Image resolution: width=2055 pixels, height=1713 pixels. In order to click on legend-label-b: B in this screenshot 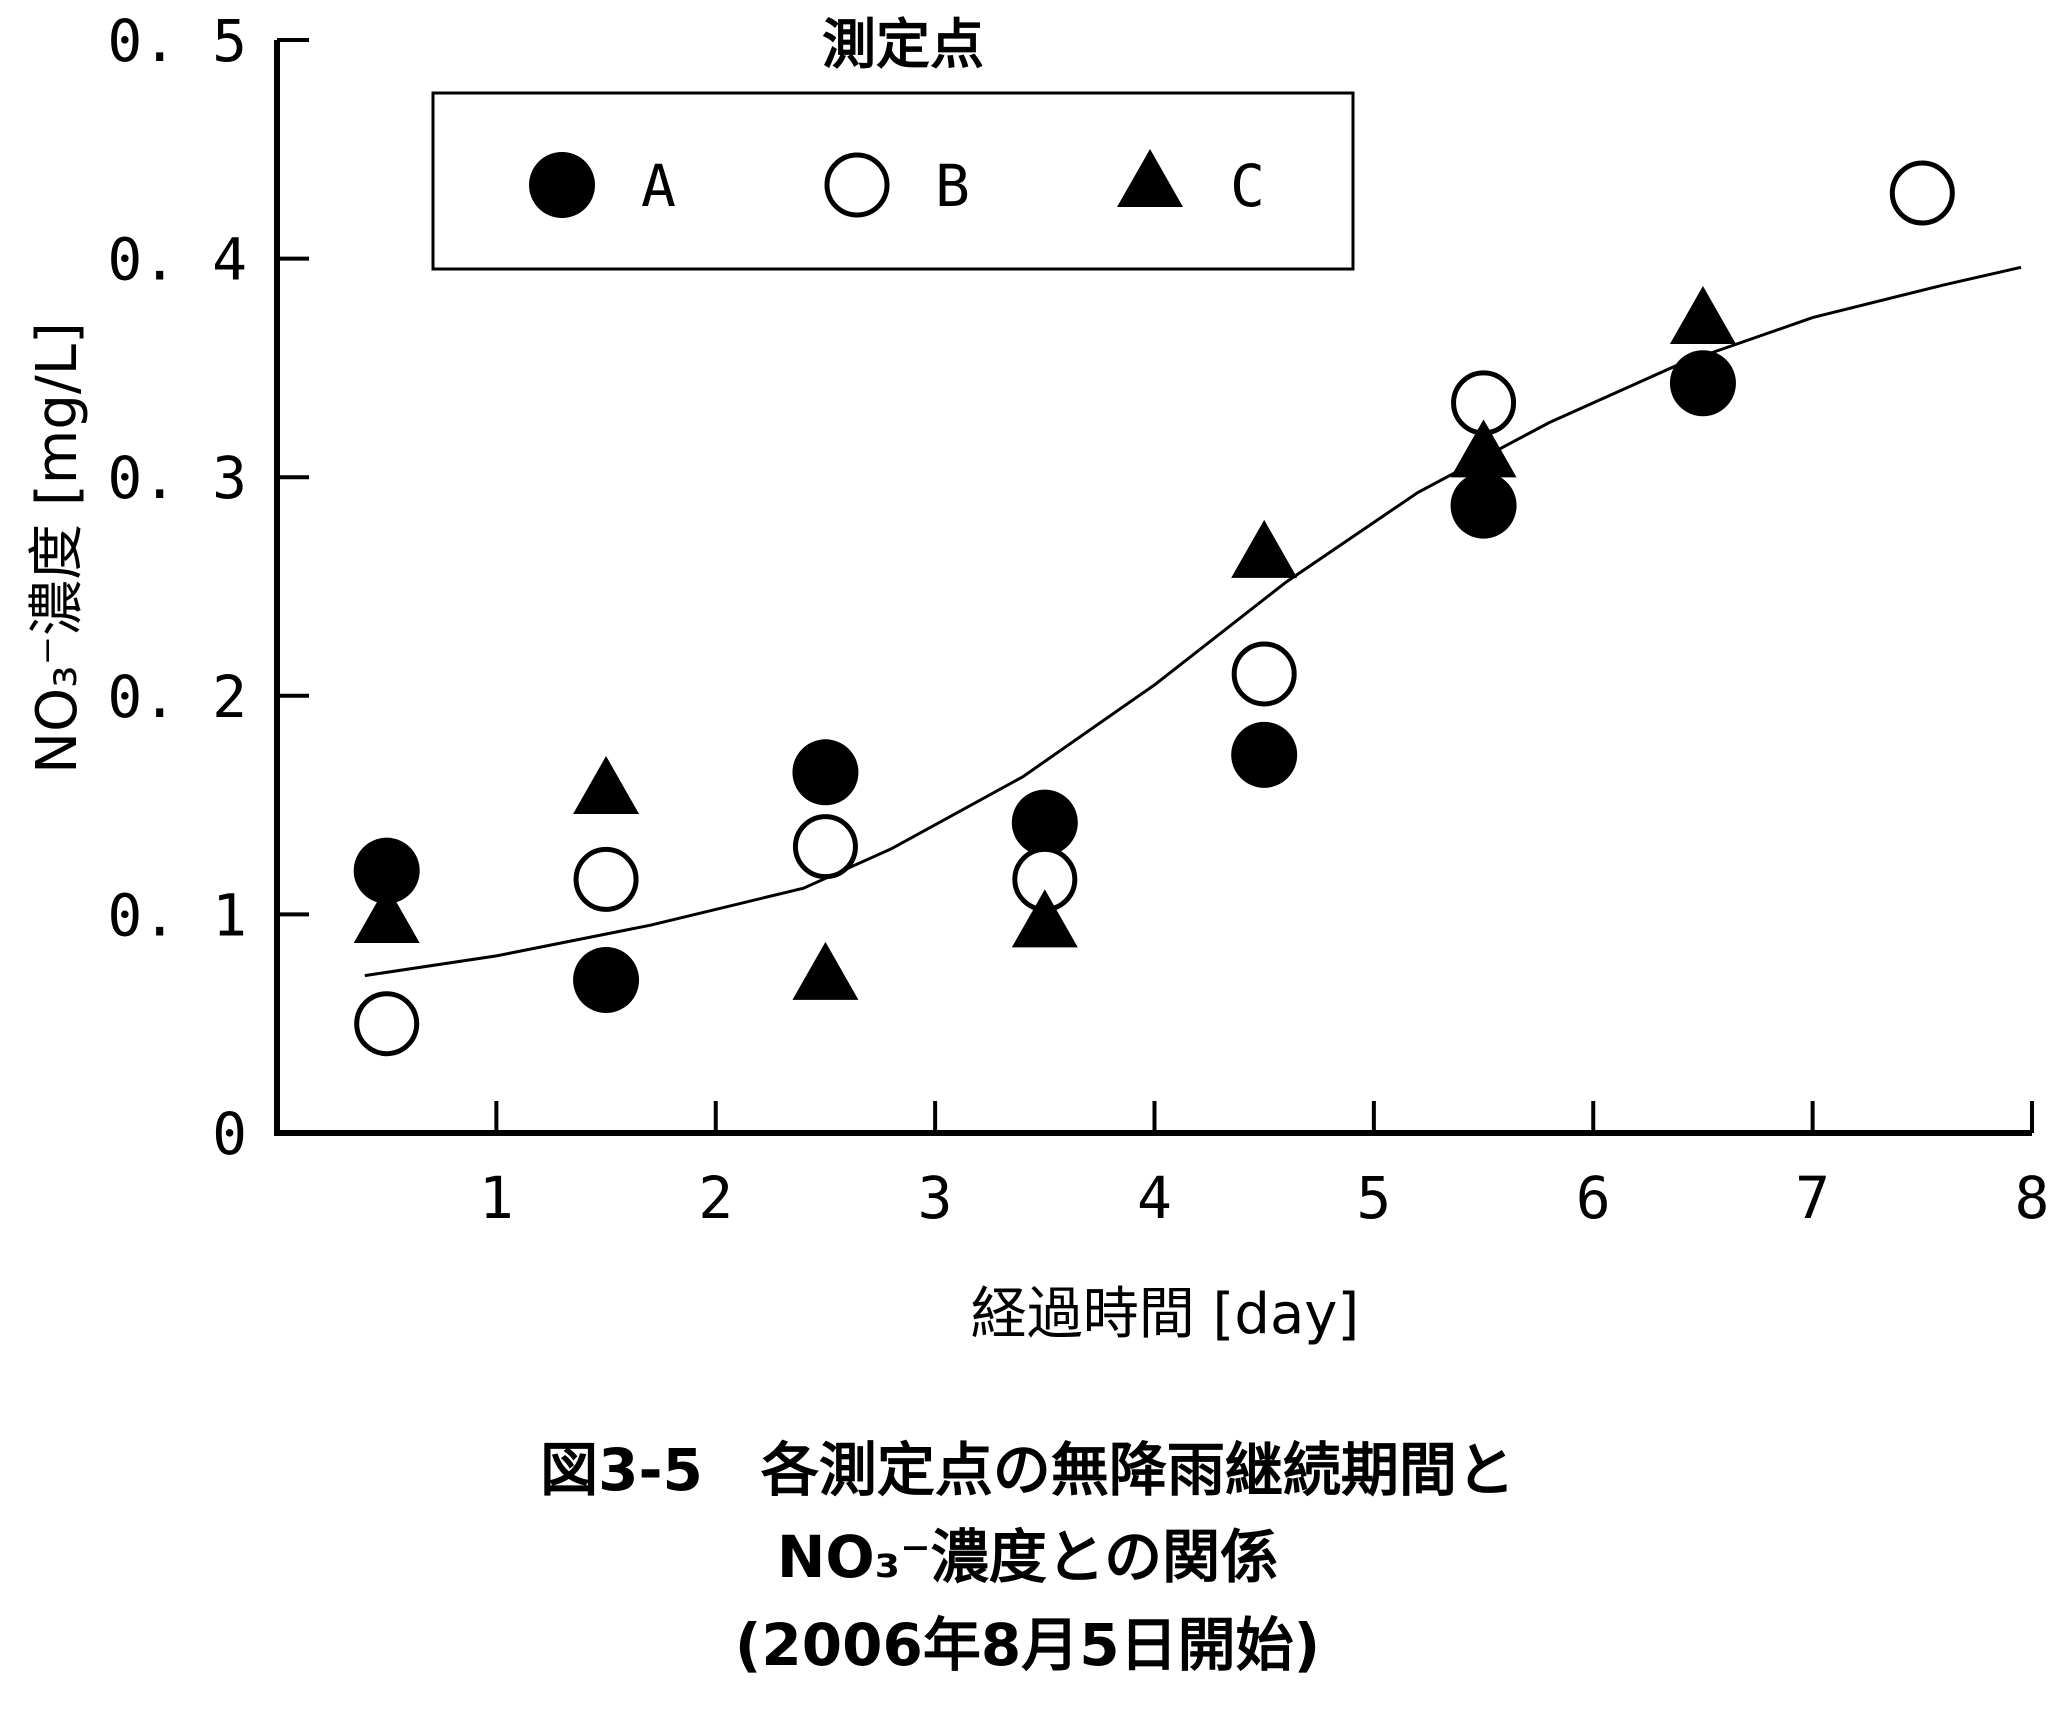, I will do `click(952, 186)`.